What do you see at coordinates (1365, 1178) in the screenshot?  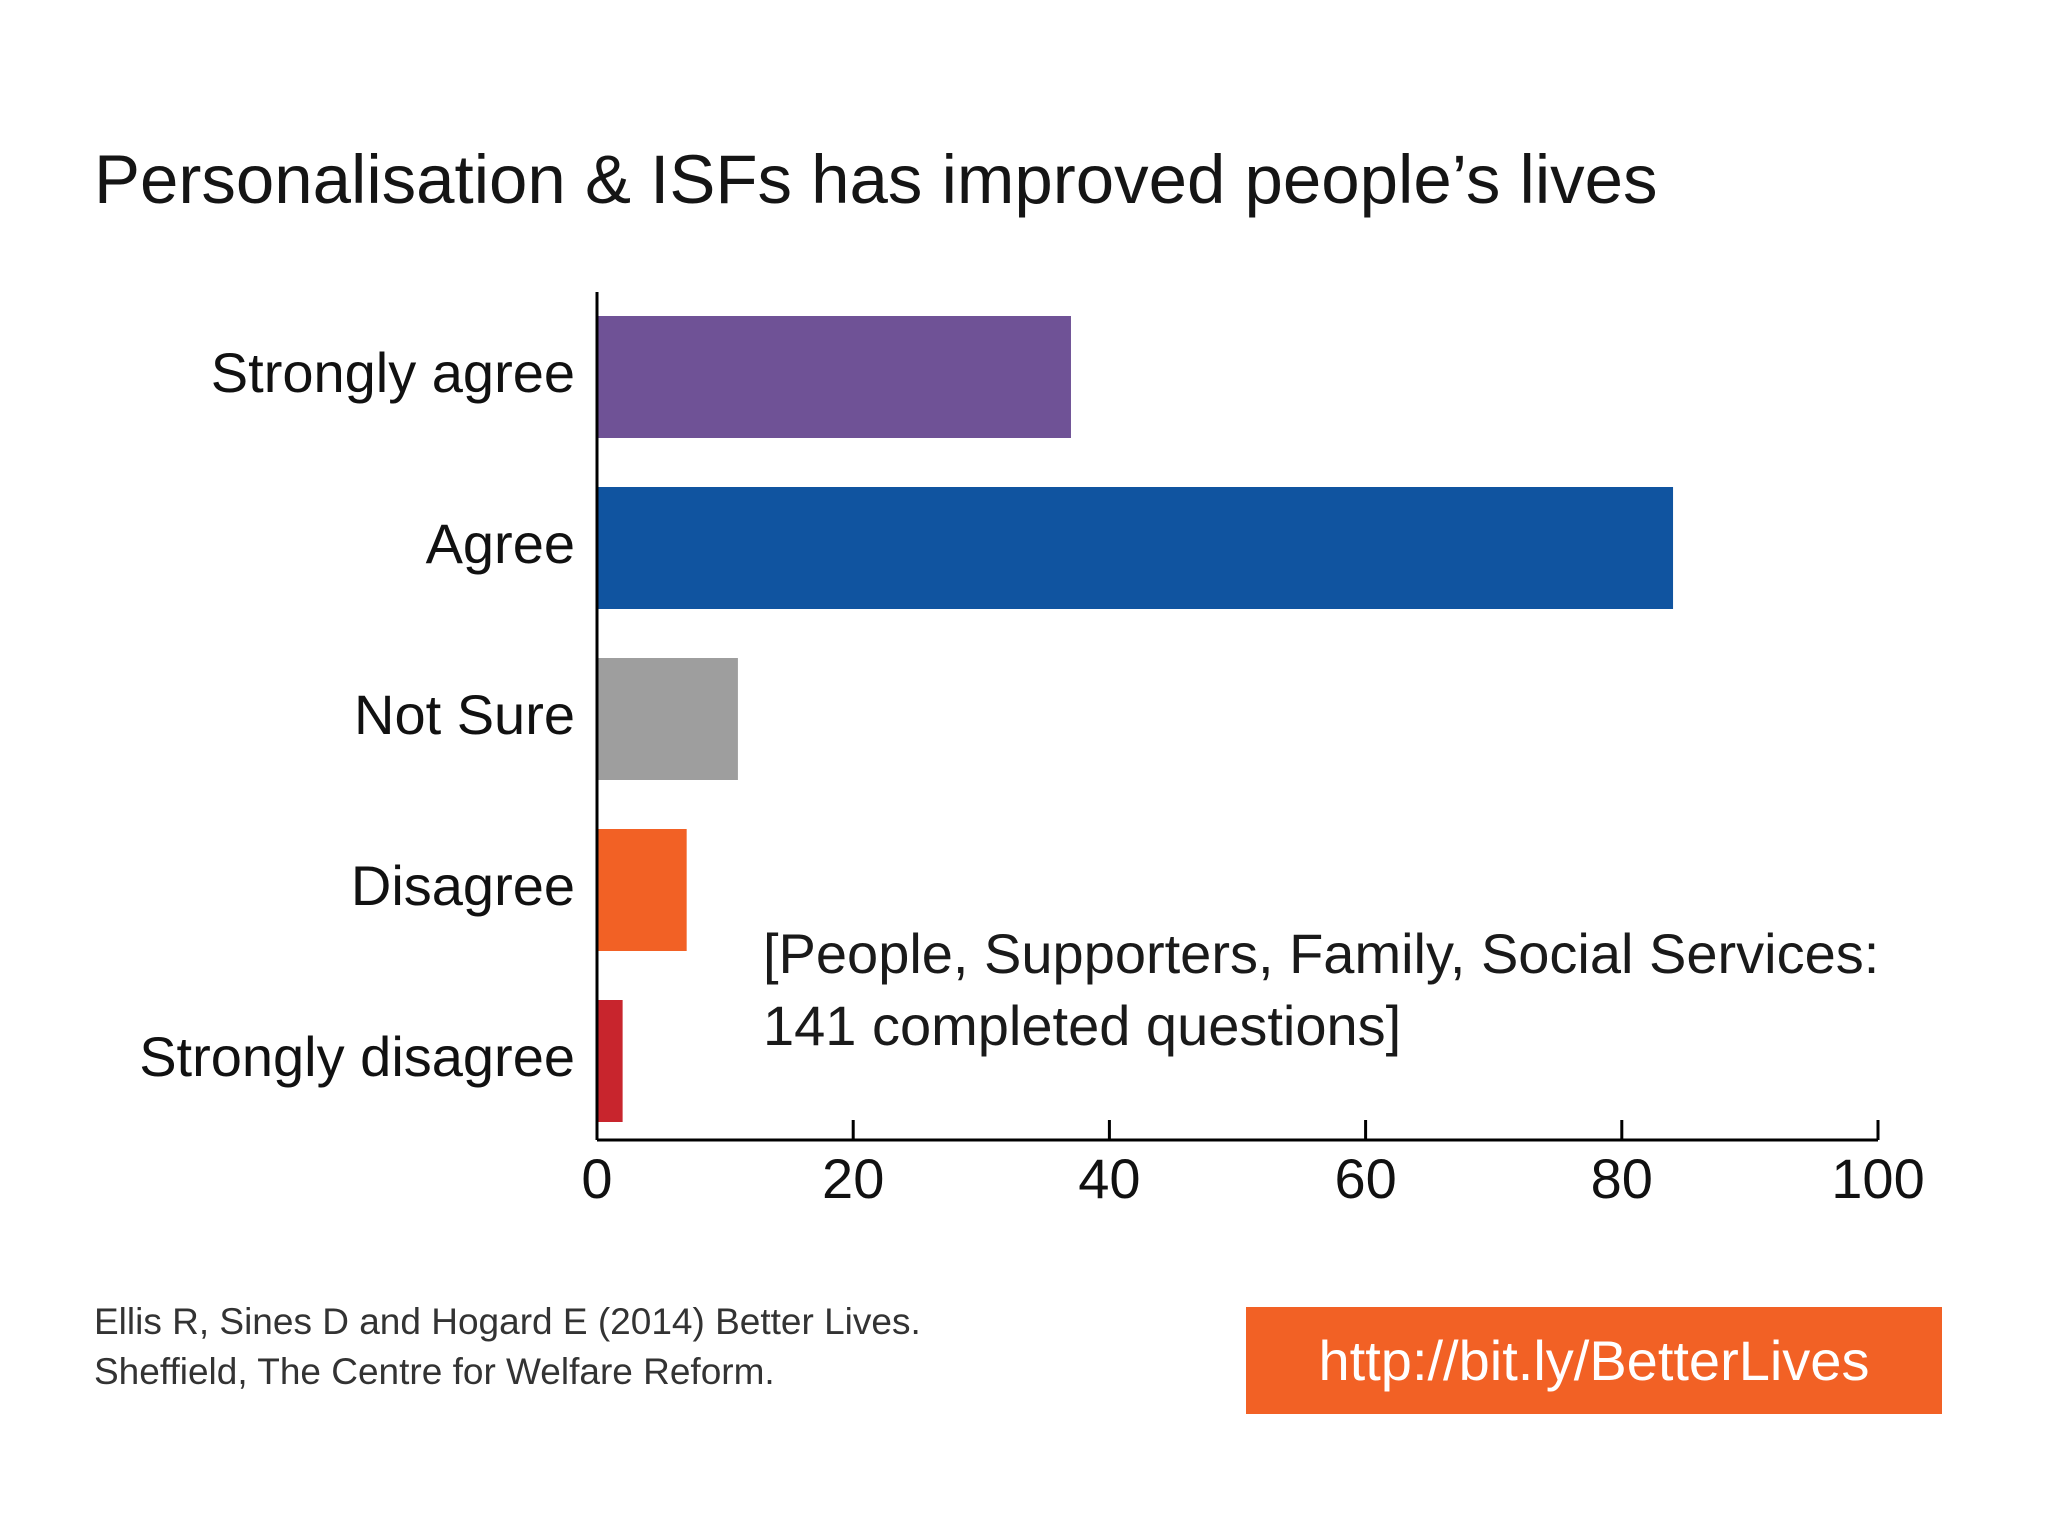 I see `x-tick-label-60: 60` at bounding box center [1365, 1178].